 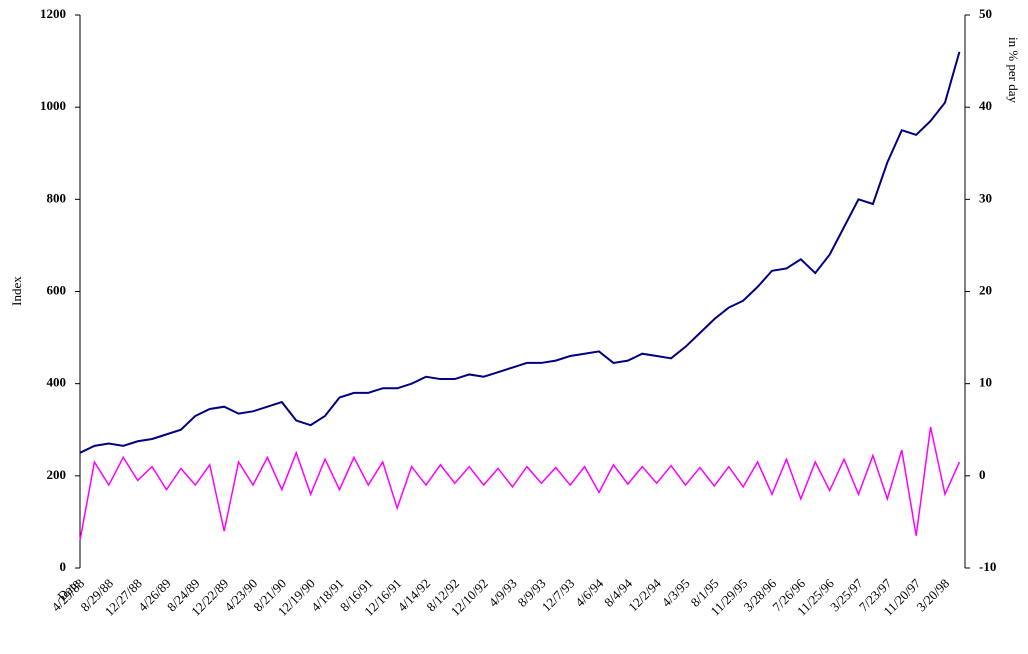 I want to click on x-tick-label: 3/20/98, so click(x=933, y=595).